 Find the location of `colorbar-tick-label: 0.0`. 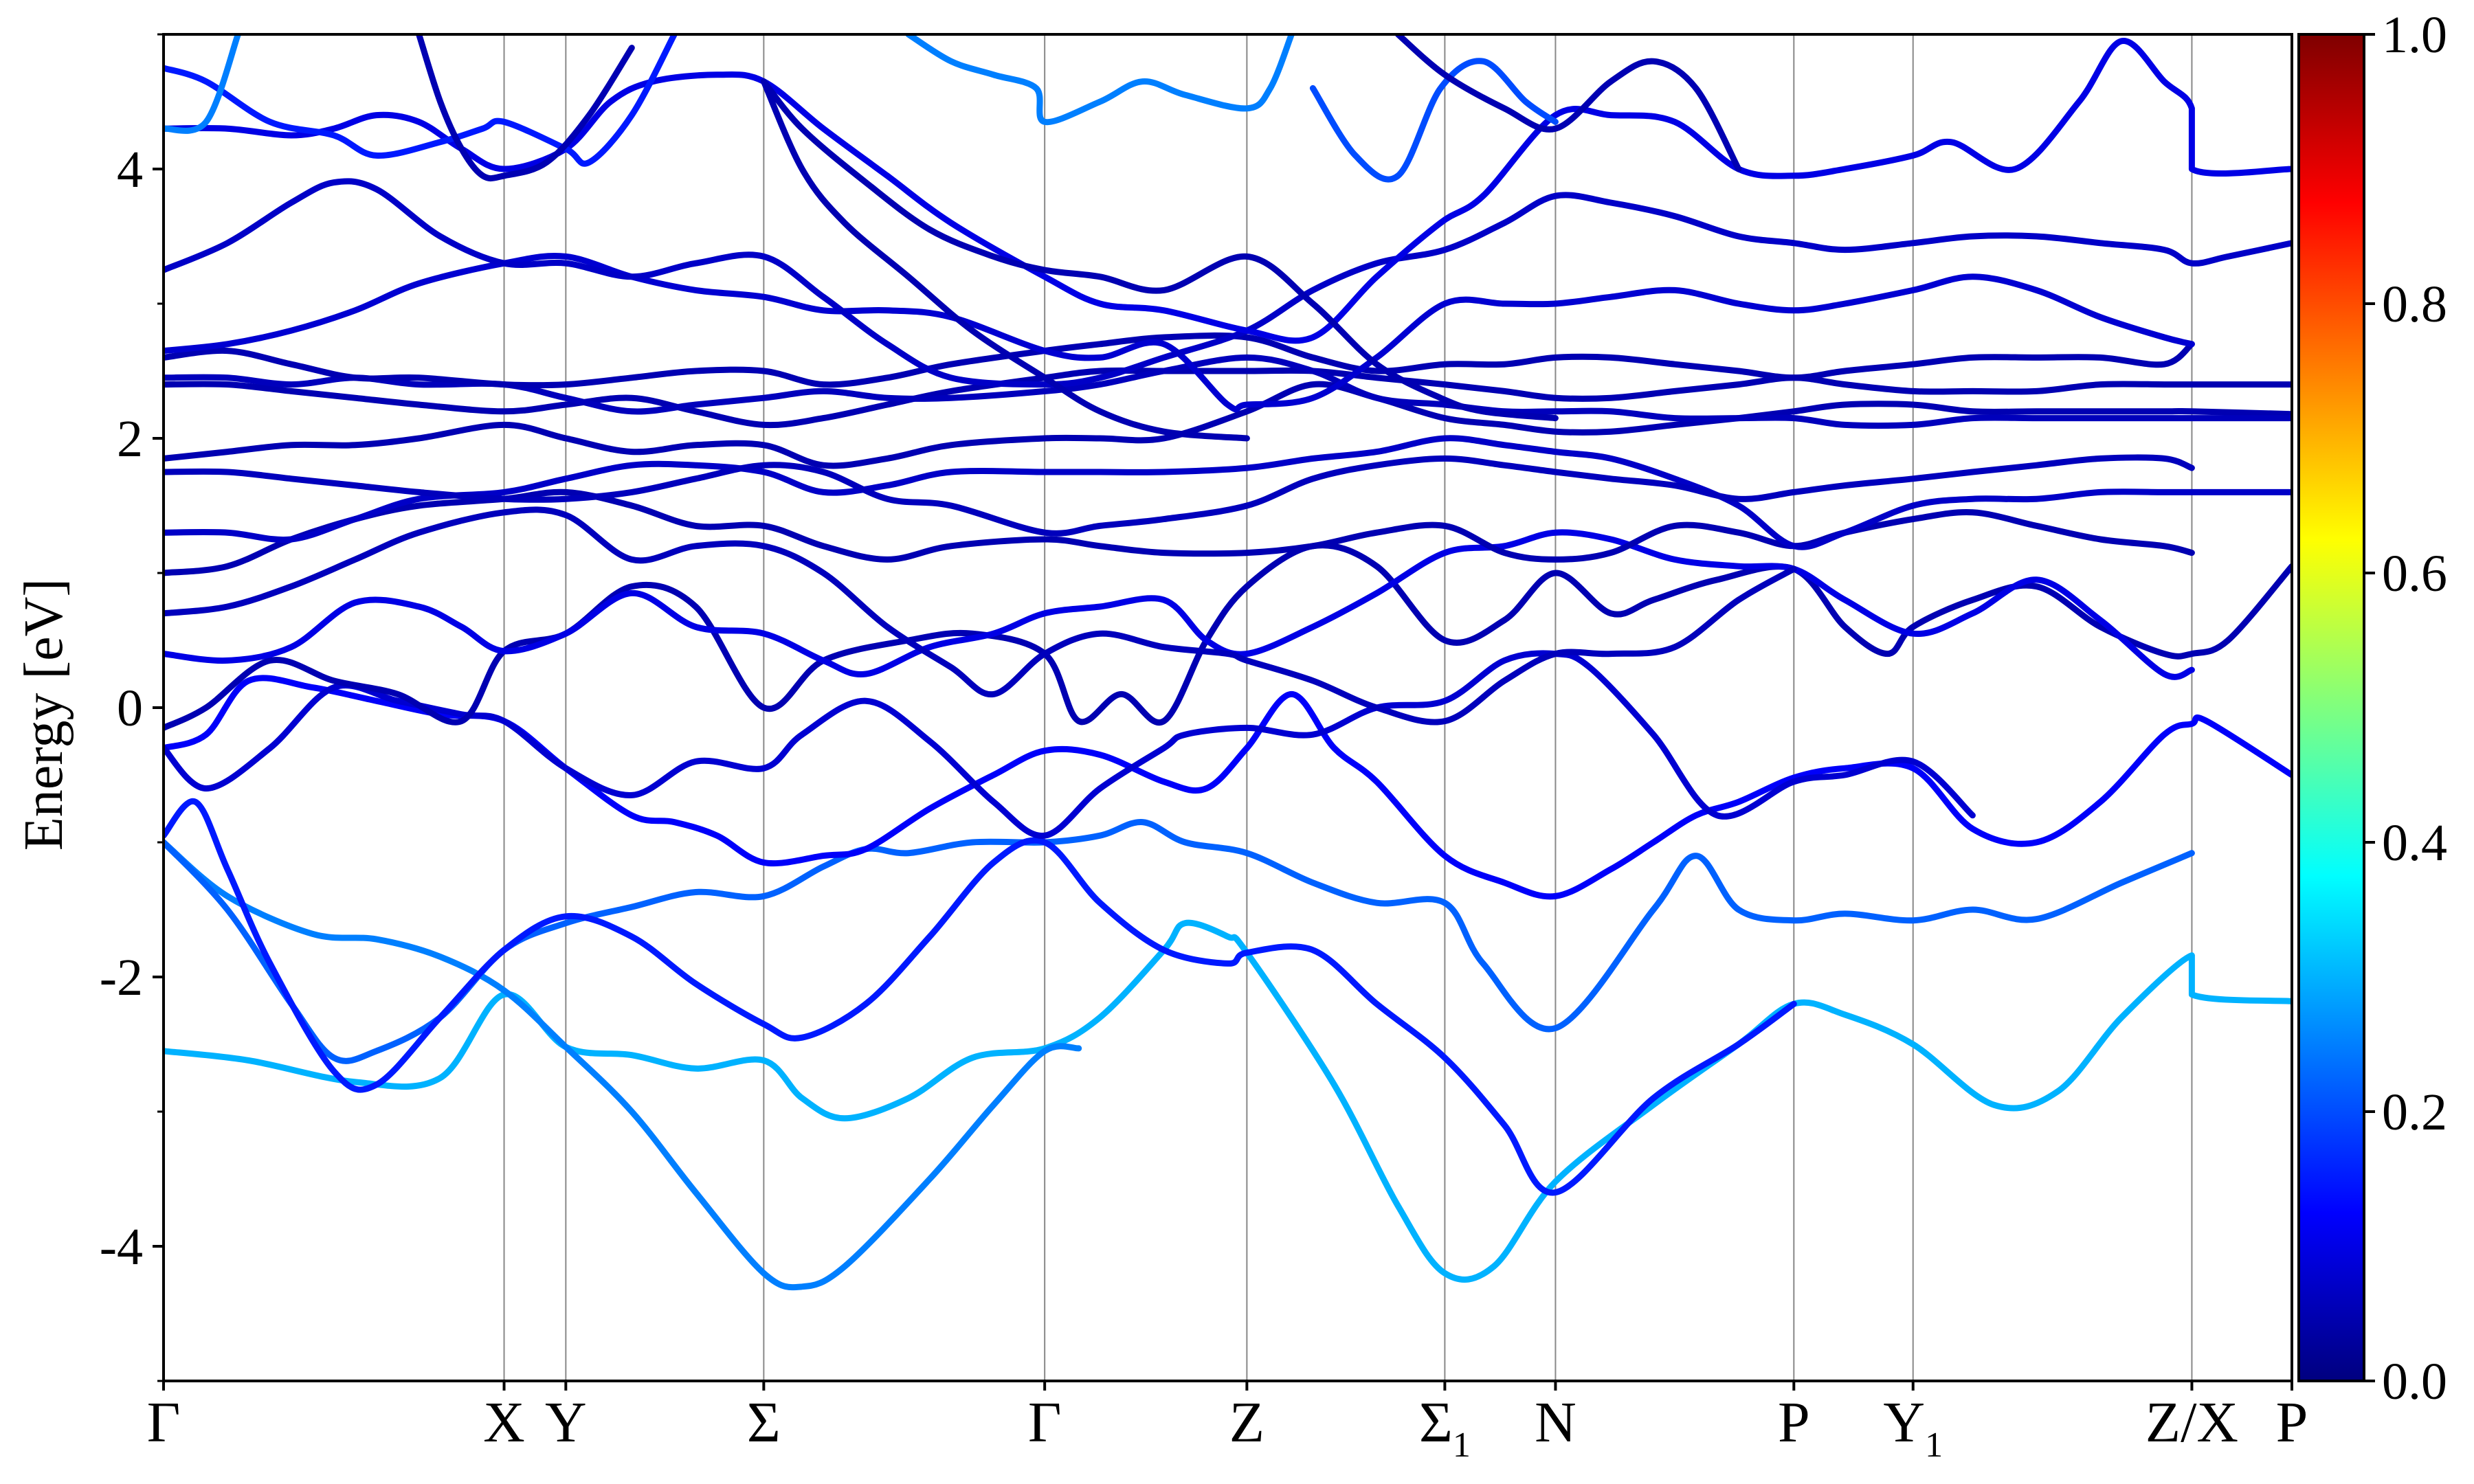

colorbar-tick-label: 0.0 is located at coordinates (2414, 1381).